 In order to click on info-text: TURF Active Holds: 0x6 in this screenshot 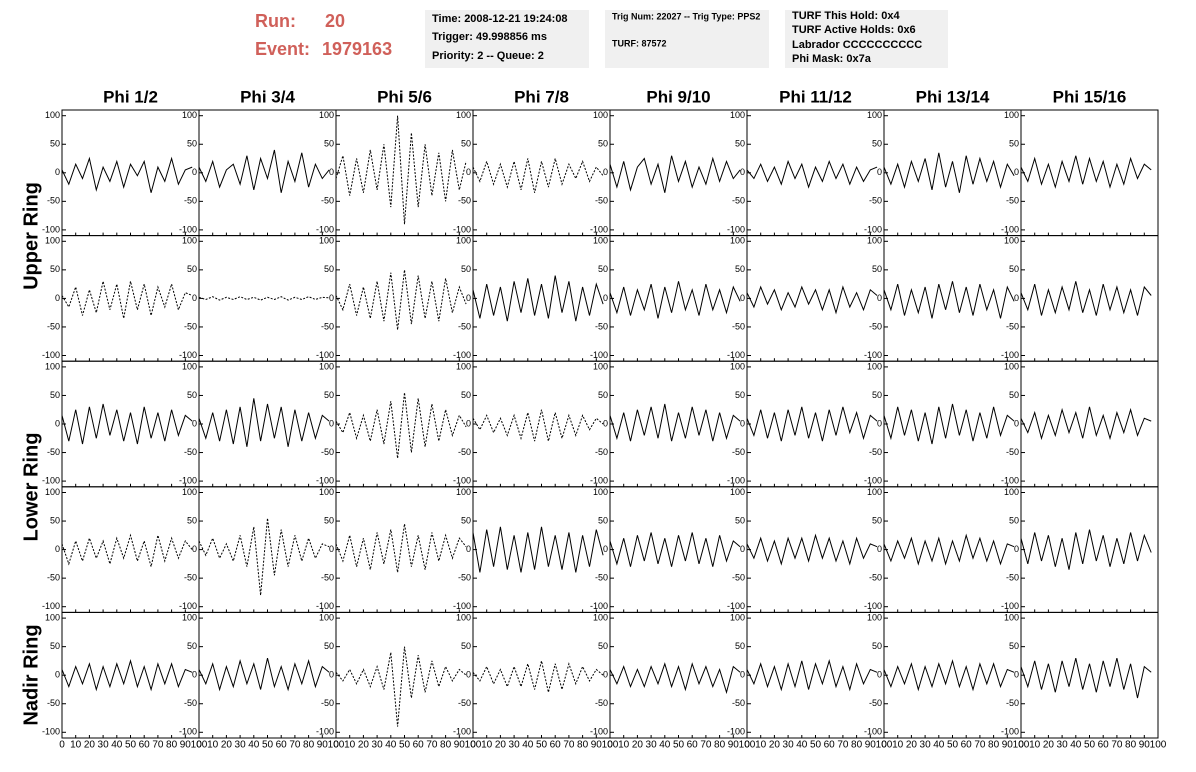, I will do `click(854, 30)`.